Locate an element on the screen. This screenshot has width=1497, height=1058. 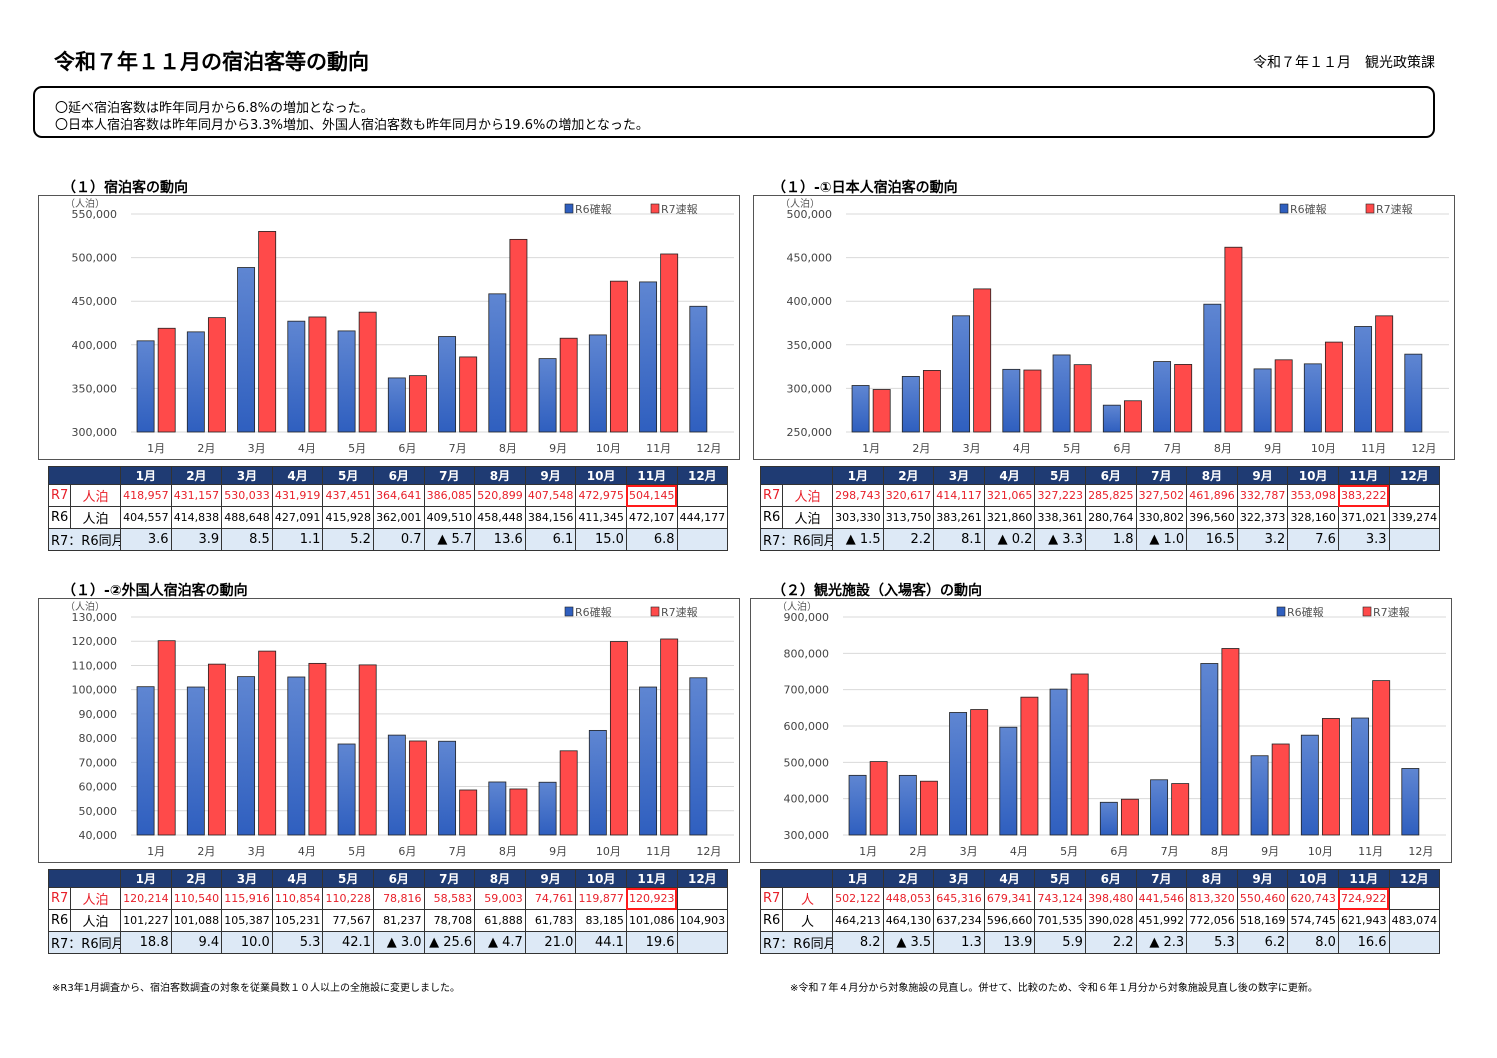
column-header: 11月 is located at coordinates (1363, 878).